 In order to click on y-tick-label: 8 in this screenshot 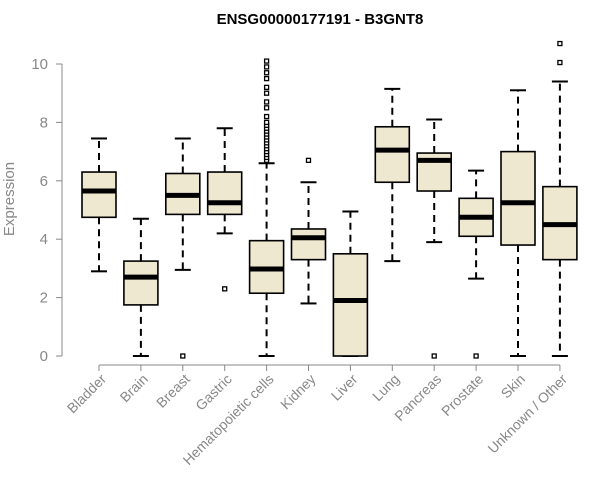, I will do `click(44, 122)`.